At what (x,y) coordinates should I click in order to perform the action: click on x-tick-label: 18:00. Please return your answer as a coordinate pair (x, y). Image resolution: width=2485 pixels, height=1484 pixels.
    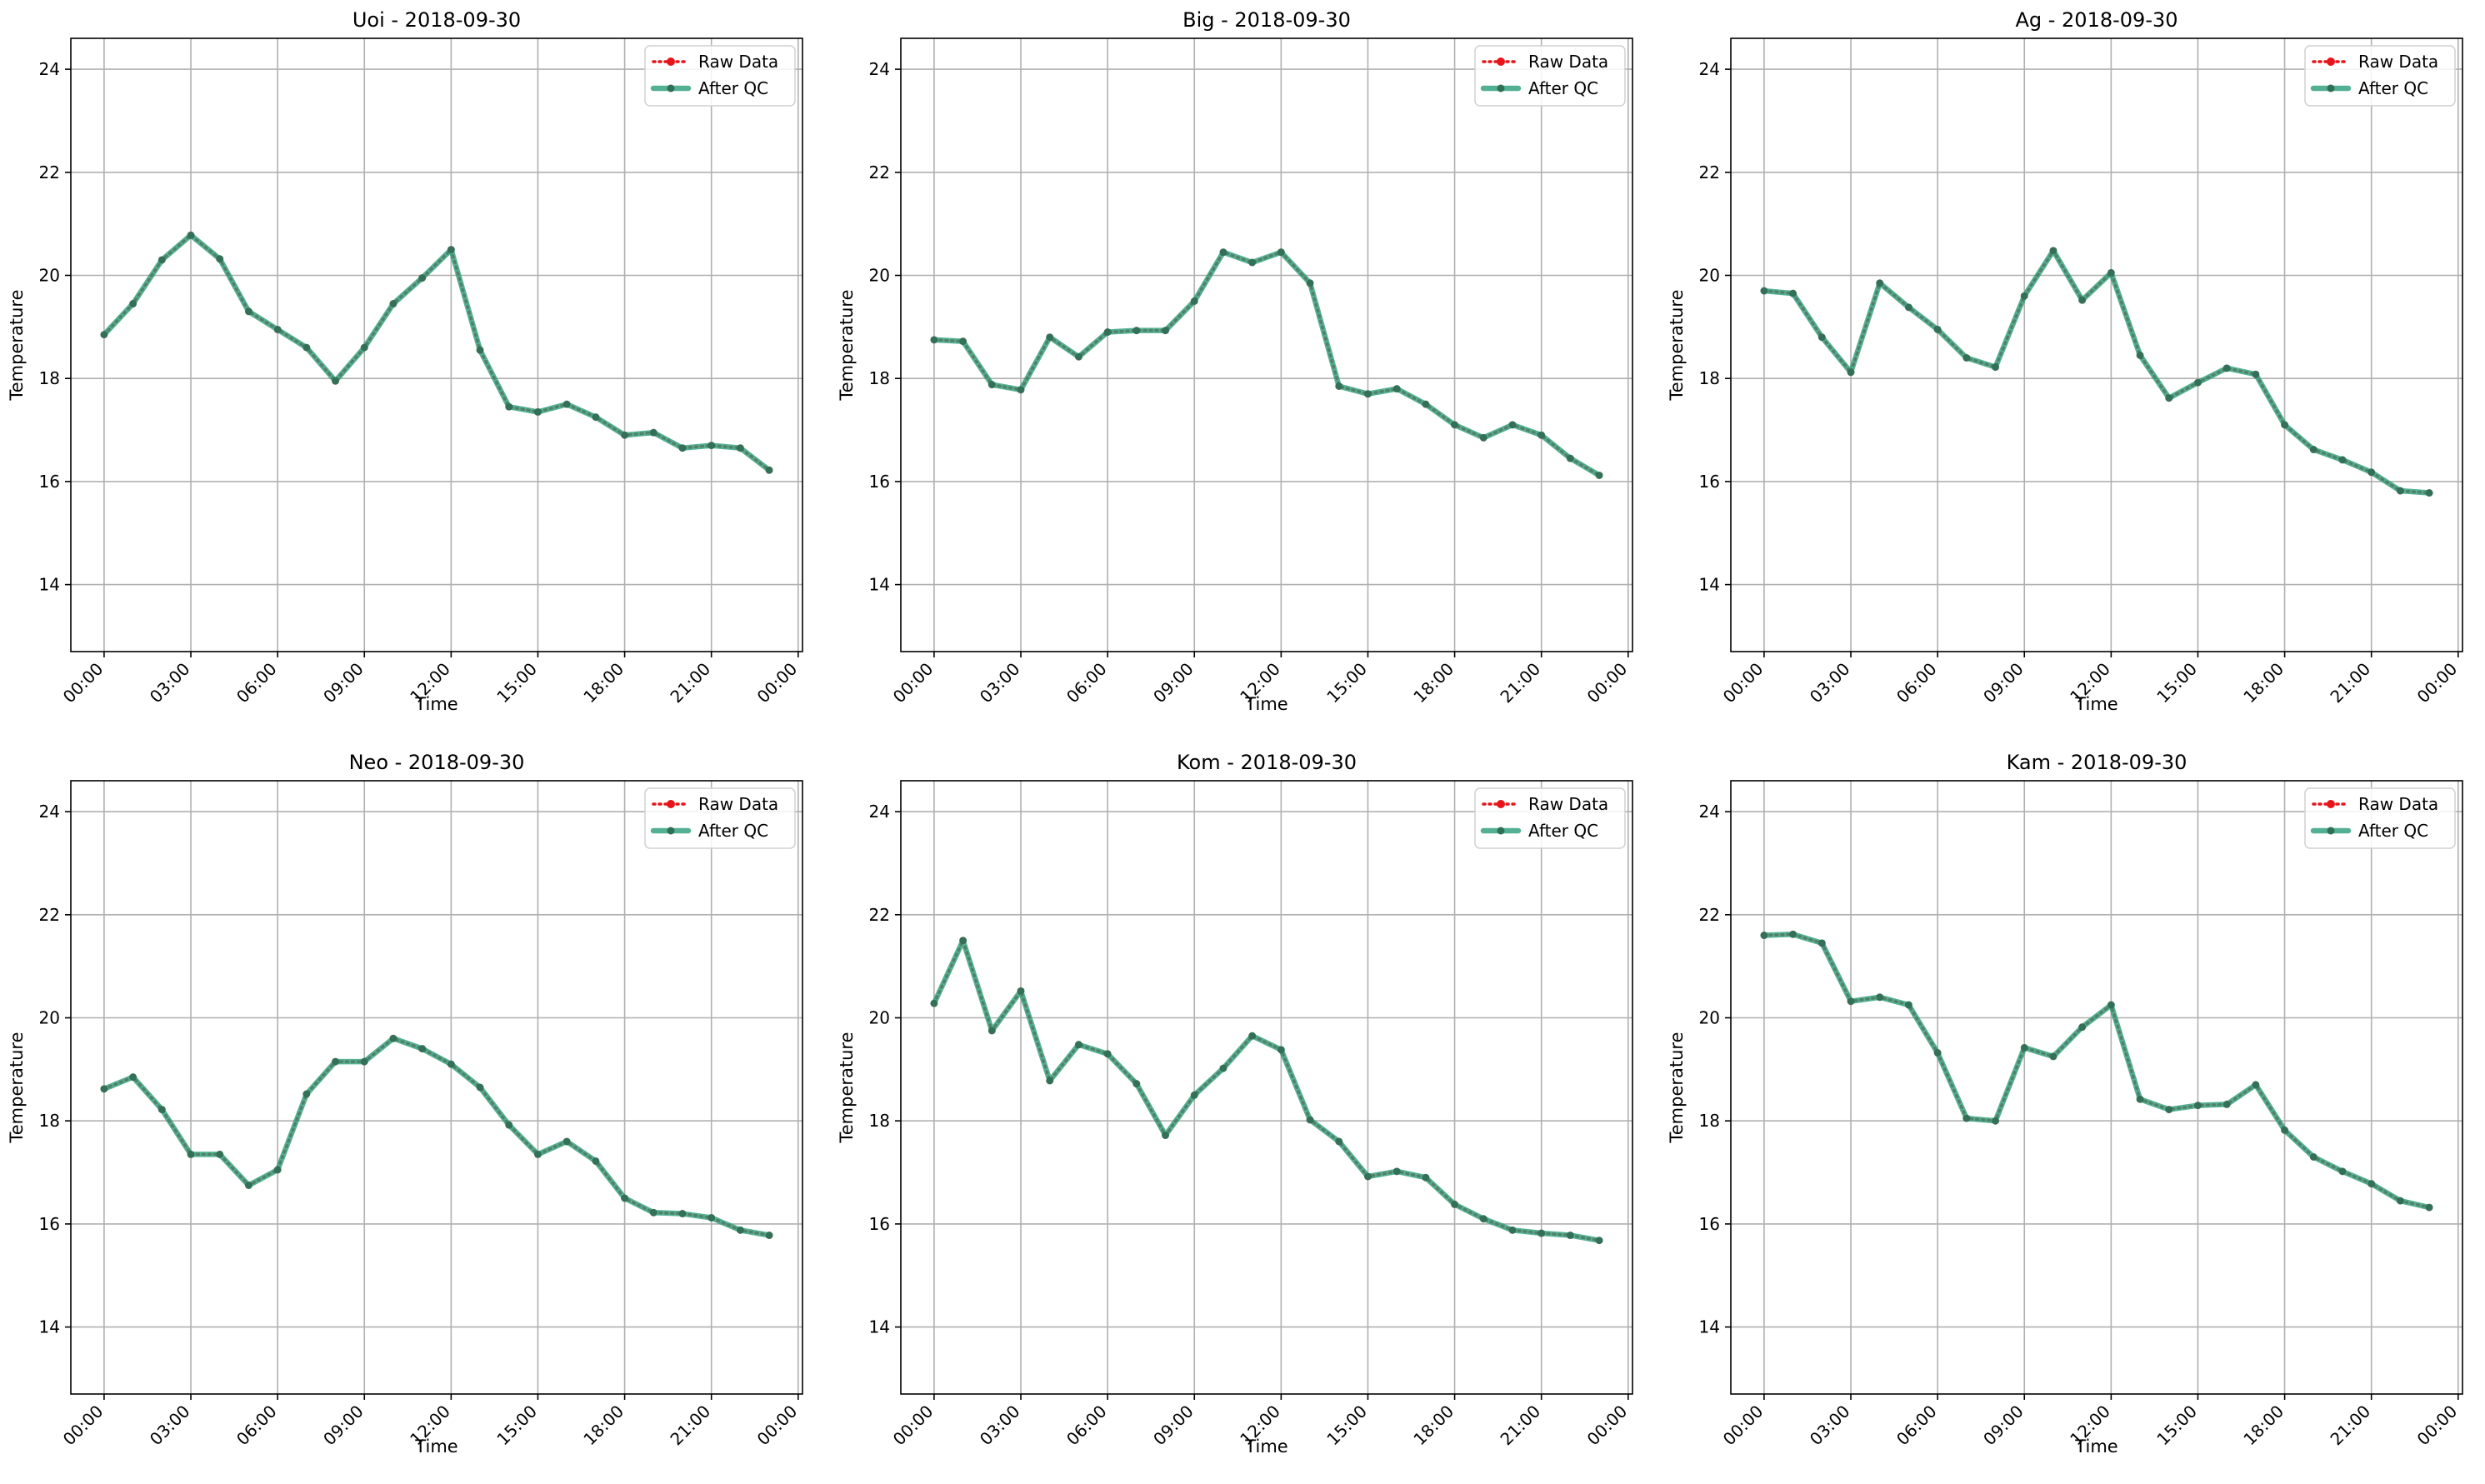
    Looking at the image, I should click on (1433, 1426).